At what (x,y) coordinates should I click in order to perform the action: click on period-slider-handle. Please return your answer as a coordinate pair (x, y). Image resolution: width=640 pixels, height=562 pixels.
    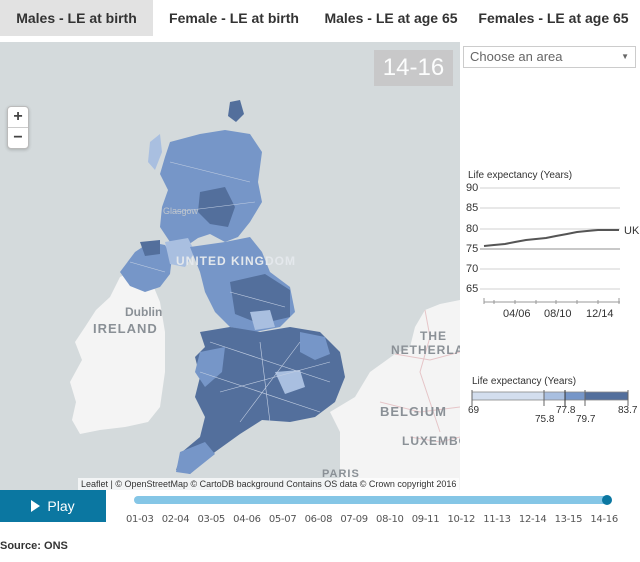
    Looking at the image, I should click on (607, 500).